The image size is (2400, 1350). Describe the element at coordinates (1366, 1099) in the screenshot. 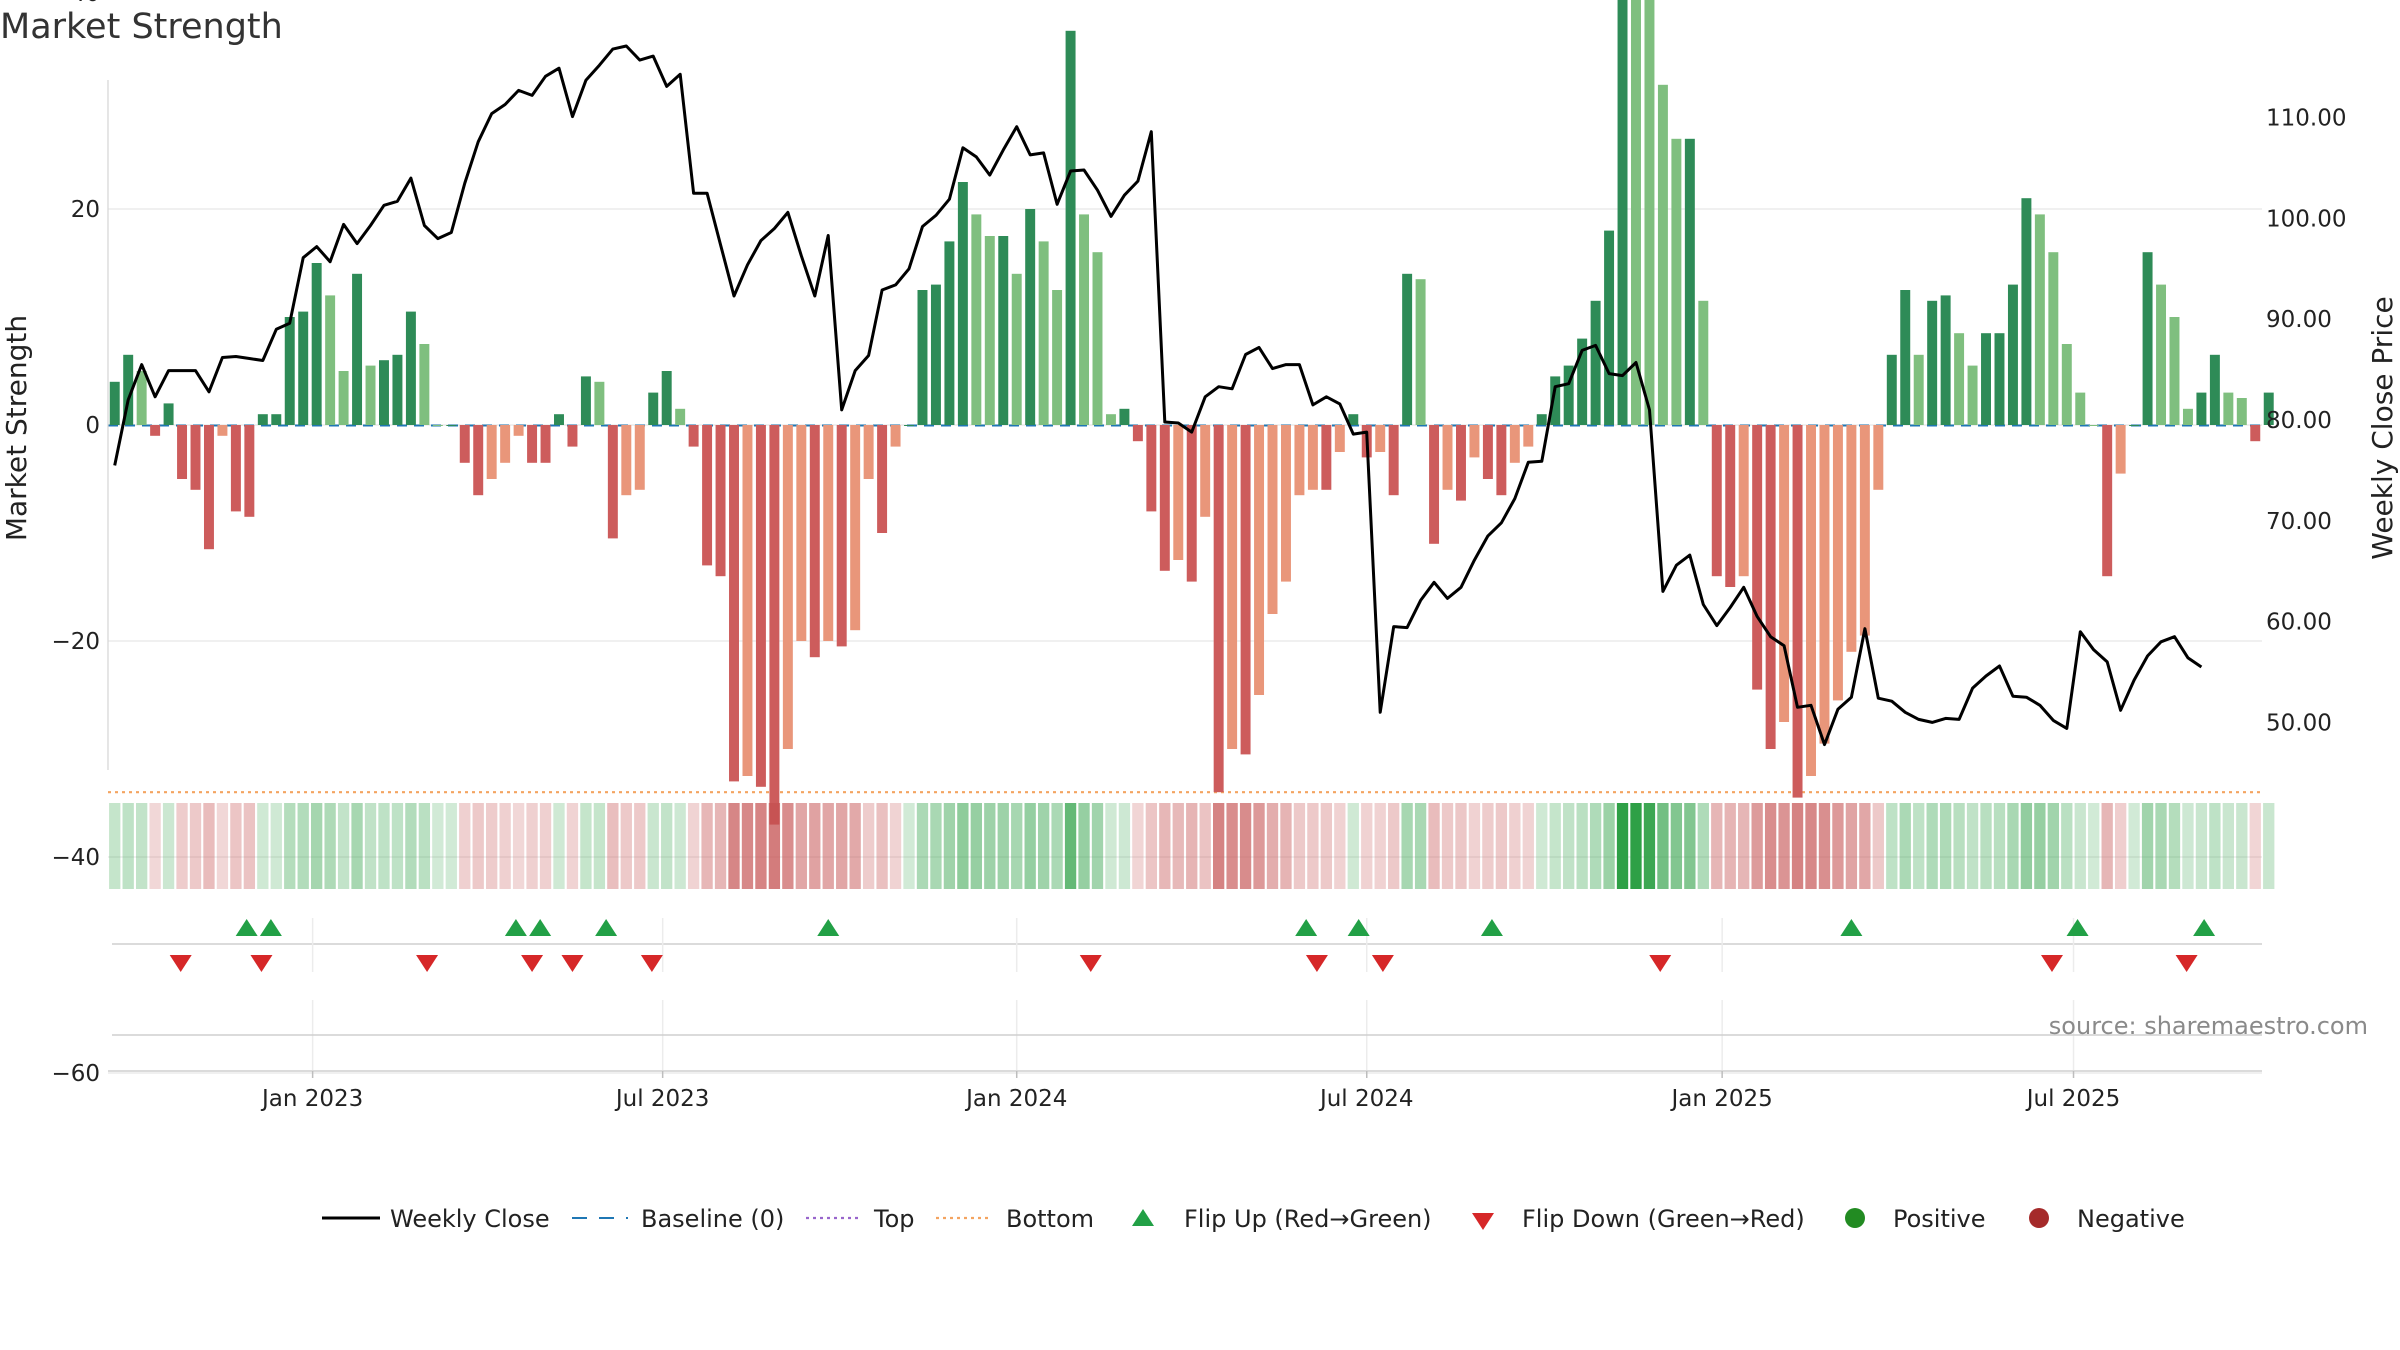

I see `x-tick-label: Jul 2024` at that location.